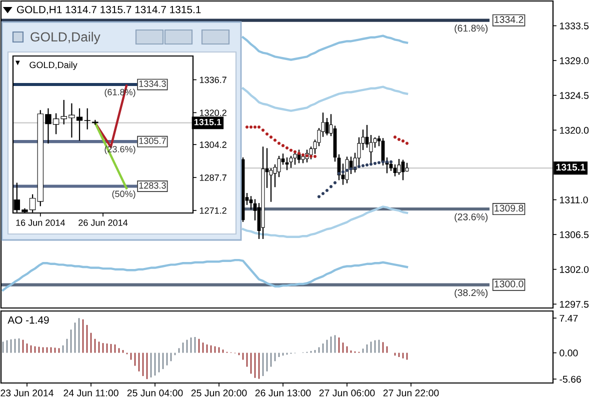 Image resolution: width=596 pixels, height=400 pixels. What do you see at coordinates (155, 393) in the screenshot?
I see `x-tick-label: 25 Jun 04:00` at bounding box center [155, 393].